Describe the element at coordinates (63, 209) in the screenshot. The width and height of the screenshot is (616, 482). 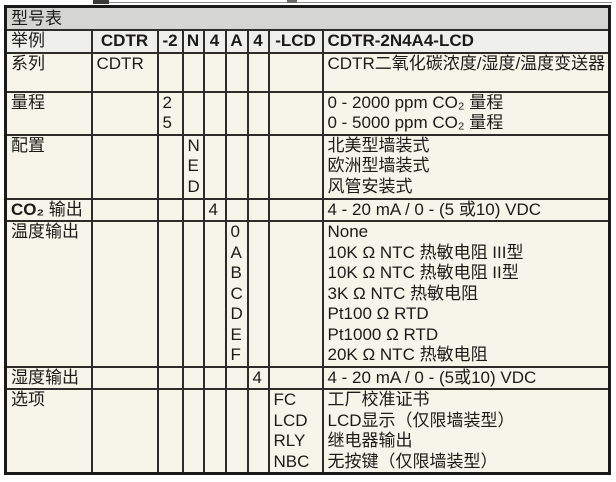
I see `co2-label-rest: 输出` at that location.